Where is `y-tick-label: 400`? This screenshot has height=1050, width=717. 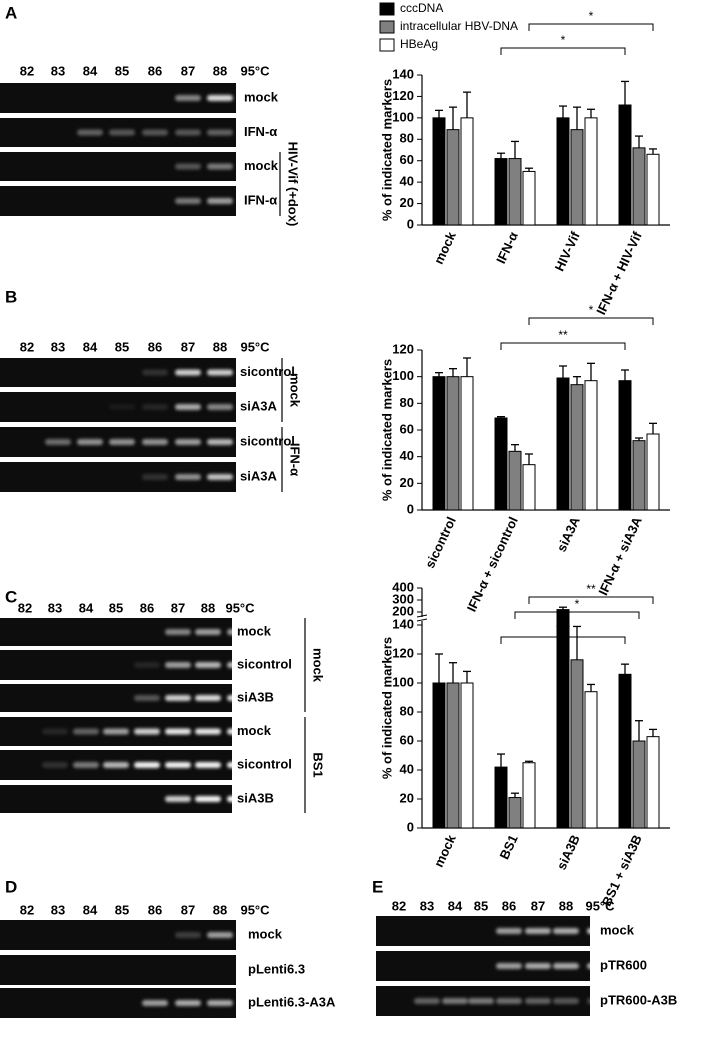
y-tick-label: 400 is located at coordinates (403, 586).